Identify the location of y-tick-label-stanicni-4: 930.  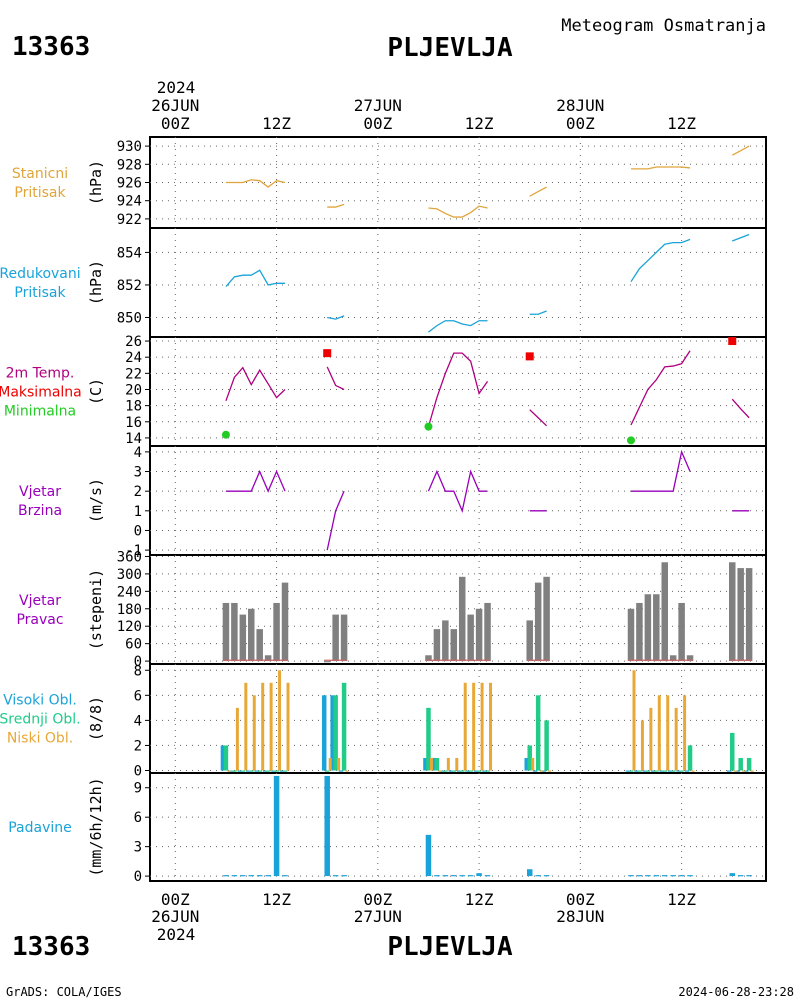
(129, 147).